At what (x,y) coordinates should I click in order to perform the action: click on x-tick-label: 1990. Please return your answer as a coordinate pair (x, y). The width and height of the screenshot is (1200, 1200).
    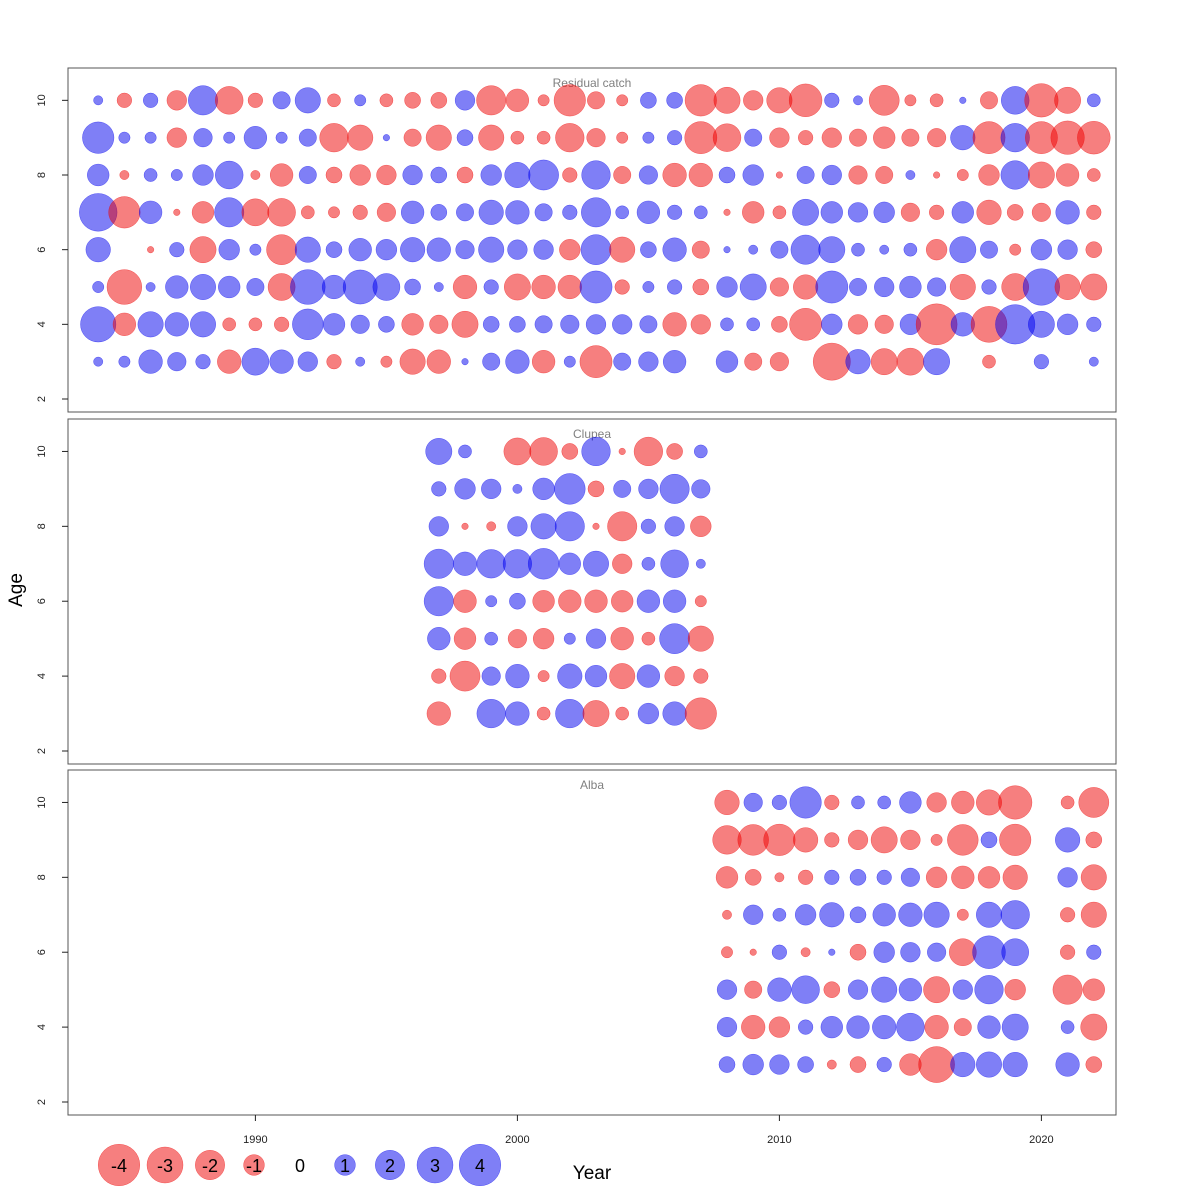
    Looking at the image, I should click on (255, 1140).